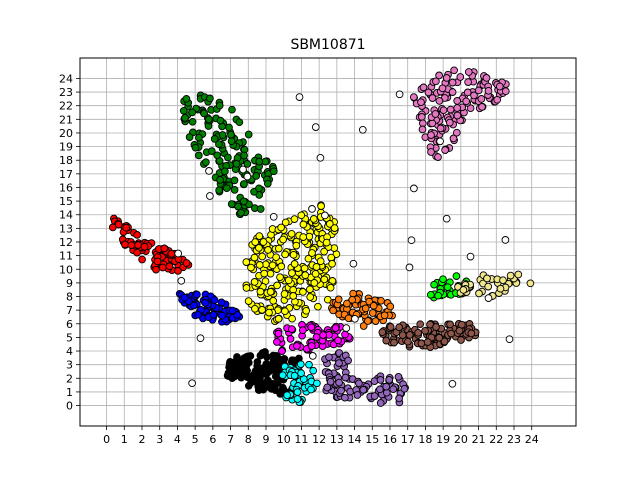 The width and height of the screenshot is (640, 480). Describe the element at coordinates (66, 242) in the screenshot. I see `y-tick-label: 12` at that location.